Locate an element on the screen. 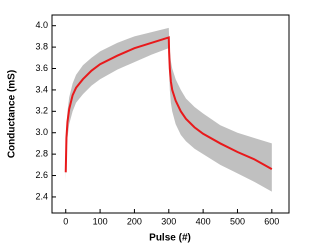 The image size is (320, 250). y-tick-label: 2.8 is located at coordinates (41, 154).